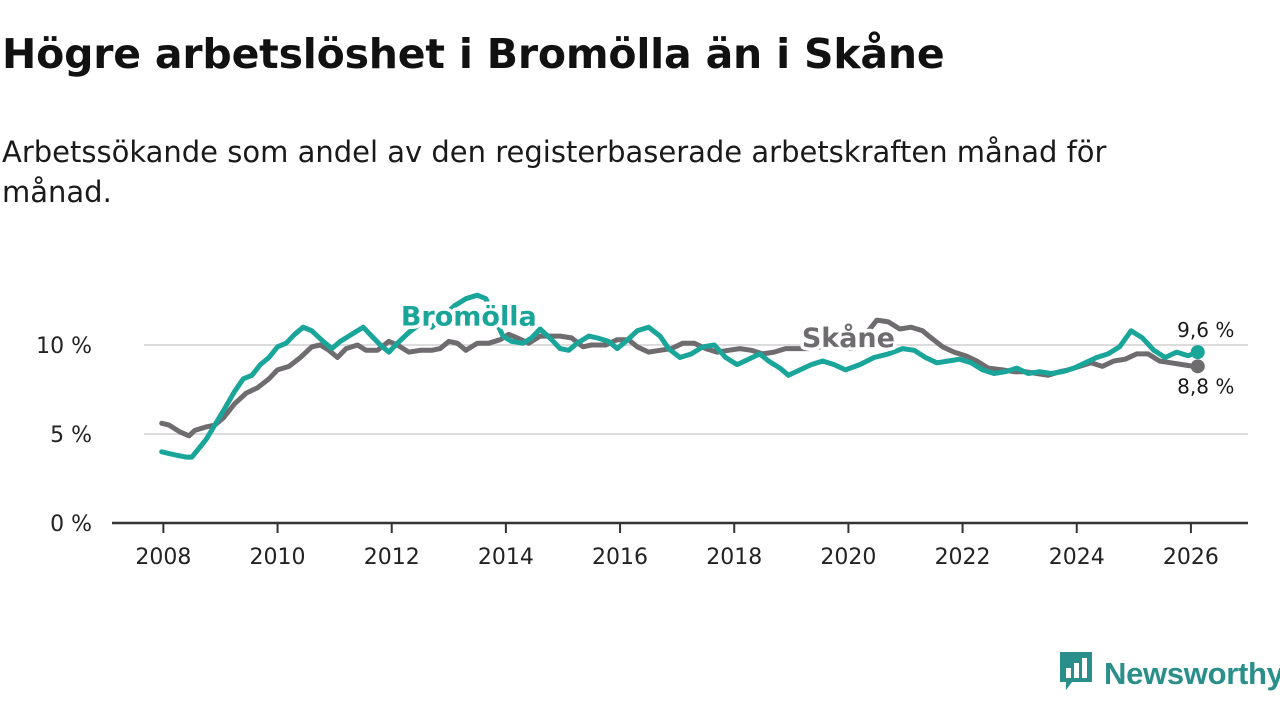 The image size is (1280, 720). What do you see at coordinates (677, 546) in the screenshot?
I see `x-axis-ticks: 2008 2010 2012 2014 2016 2018 2020 2022 2024 2026` at bounding box center [677, 546].